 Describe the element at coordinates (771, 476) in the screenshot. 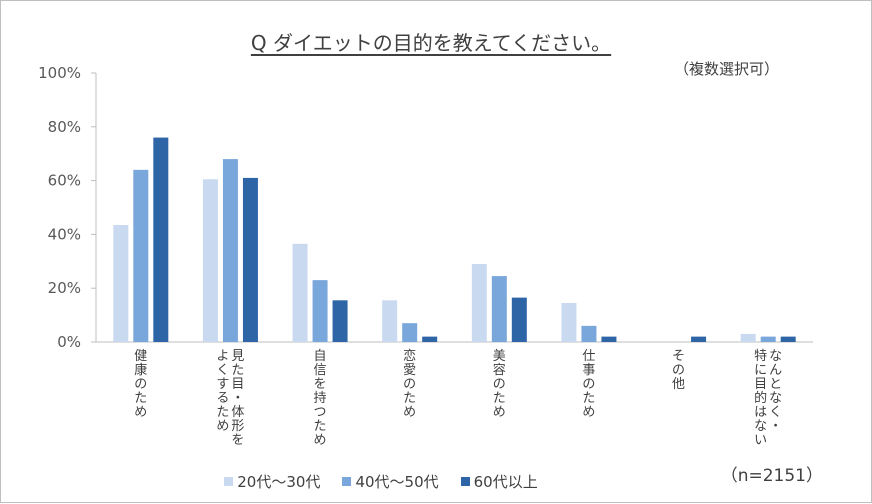

I see `sample-size-note: （n=2151）` at that location.